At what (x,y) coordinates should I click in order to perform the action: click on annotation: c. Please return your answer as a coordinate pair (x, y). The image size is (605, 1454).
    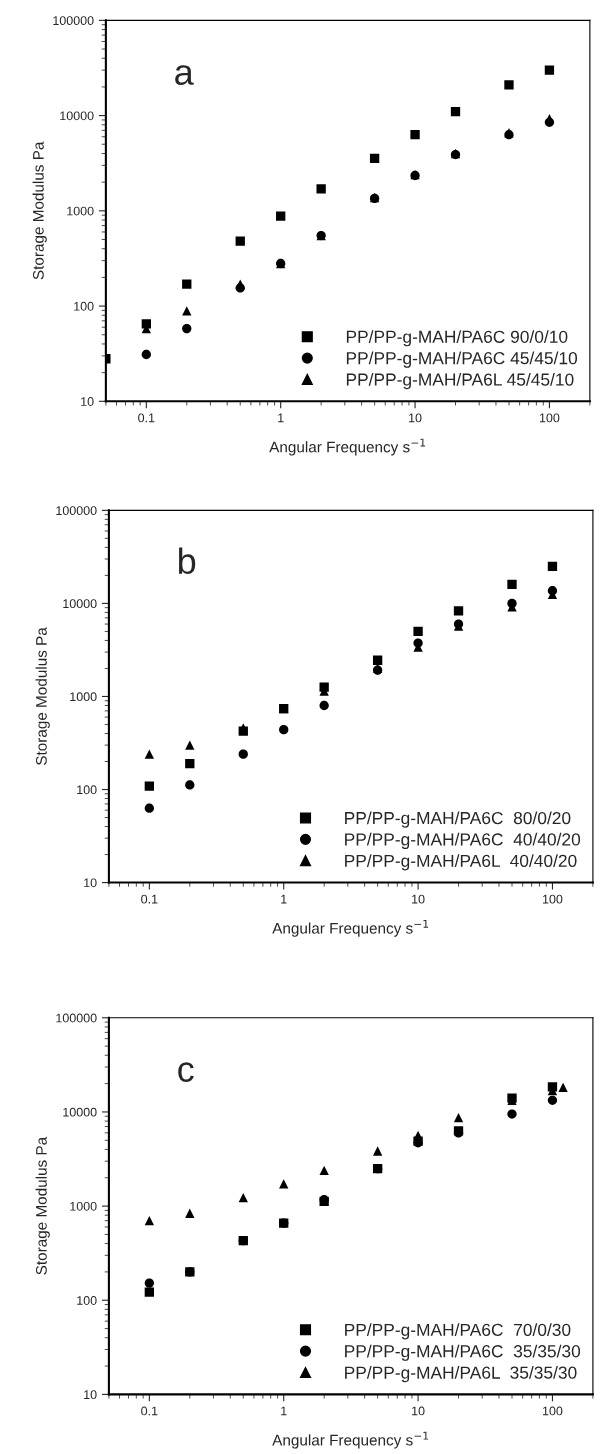
    Looking at the image, I should click on (186, 1072).